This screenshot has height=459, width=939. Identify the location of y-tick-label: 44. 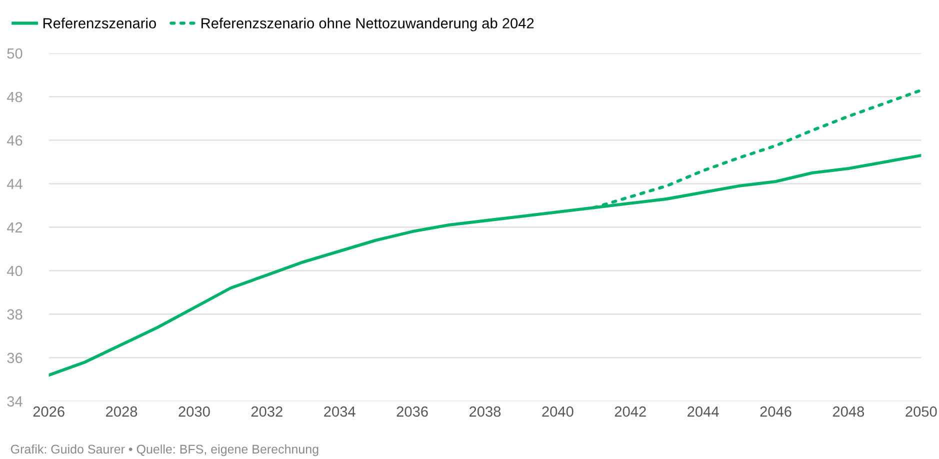
(14, 183).